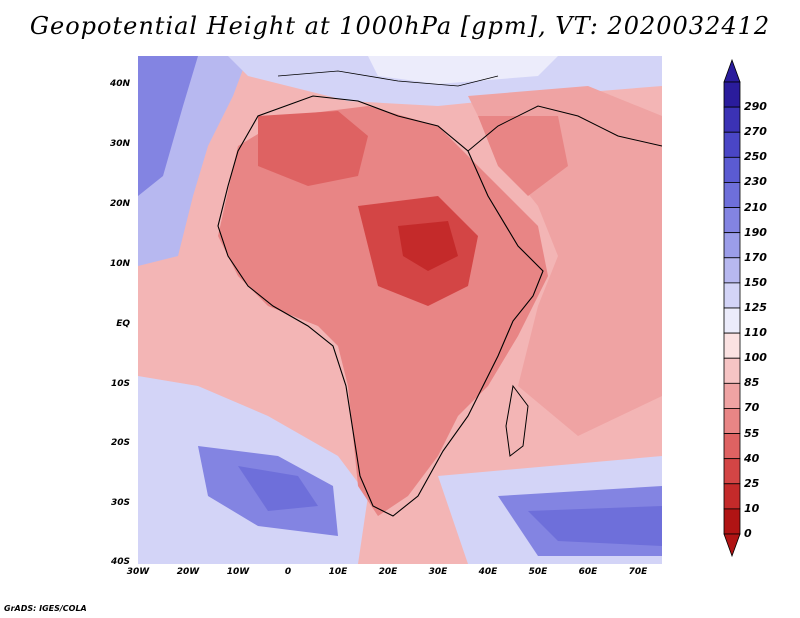 This screenshot has height=618, width=800. What do you see at coordinates (388, 572) in the screenshot?
I see `lon-label: 20E` at bounding box center [388, 572].